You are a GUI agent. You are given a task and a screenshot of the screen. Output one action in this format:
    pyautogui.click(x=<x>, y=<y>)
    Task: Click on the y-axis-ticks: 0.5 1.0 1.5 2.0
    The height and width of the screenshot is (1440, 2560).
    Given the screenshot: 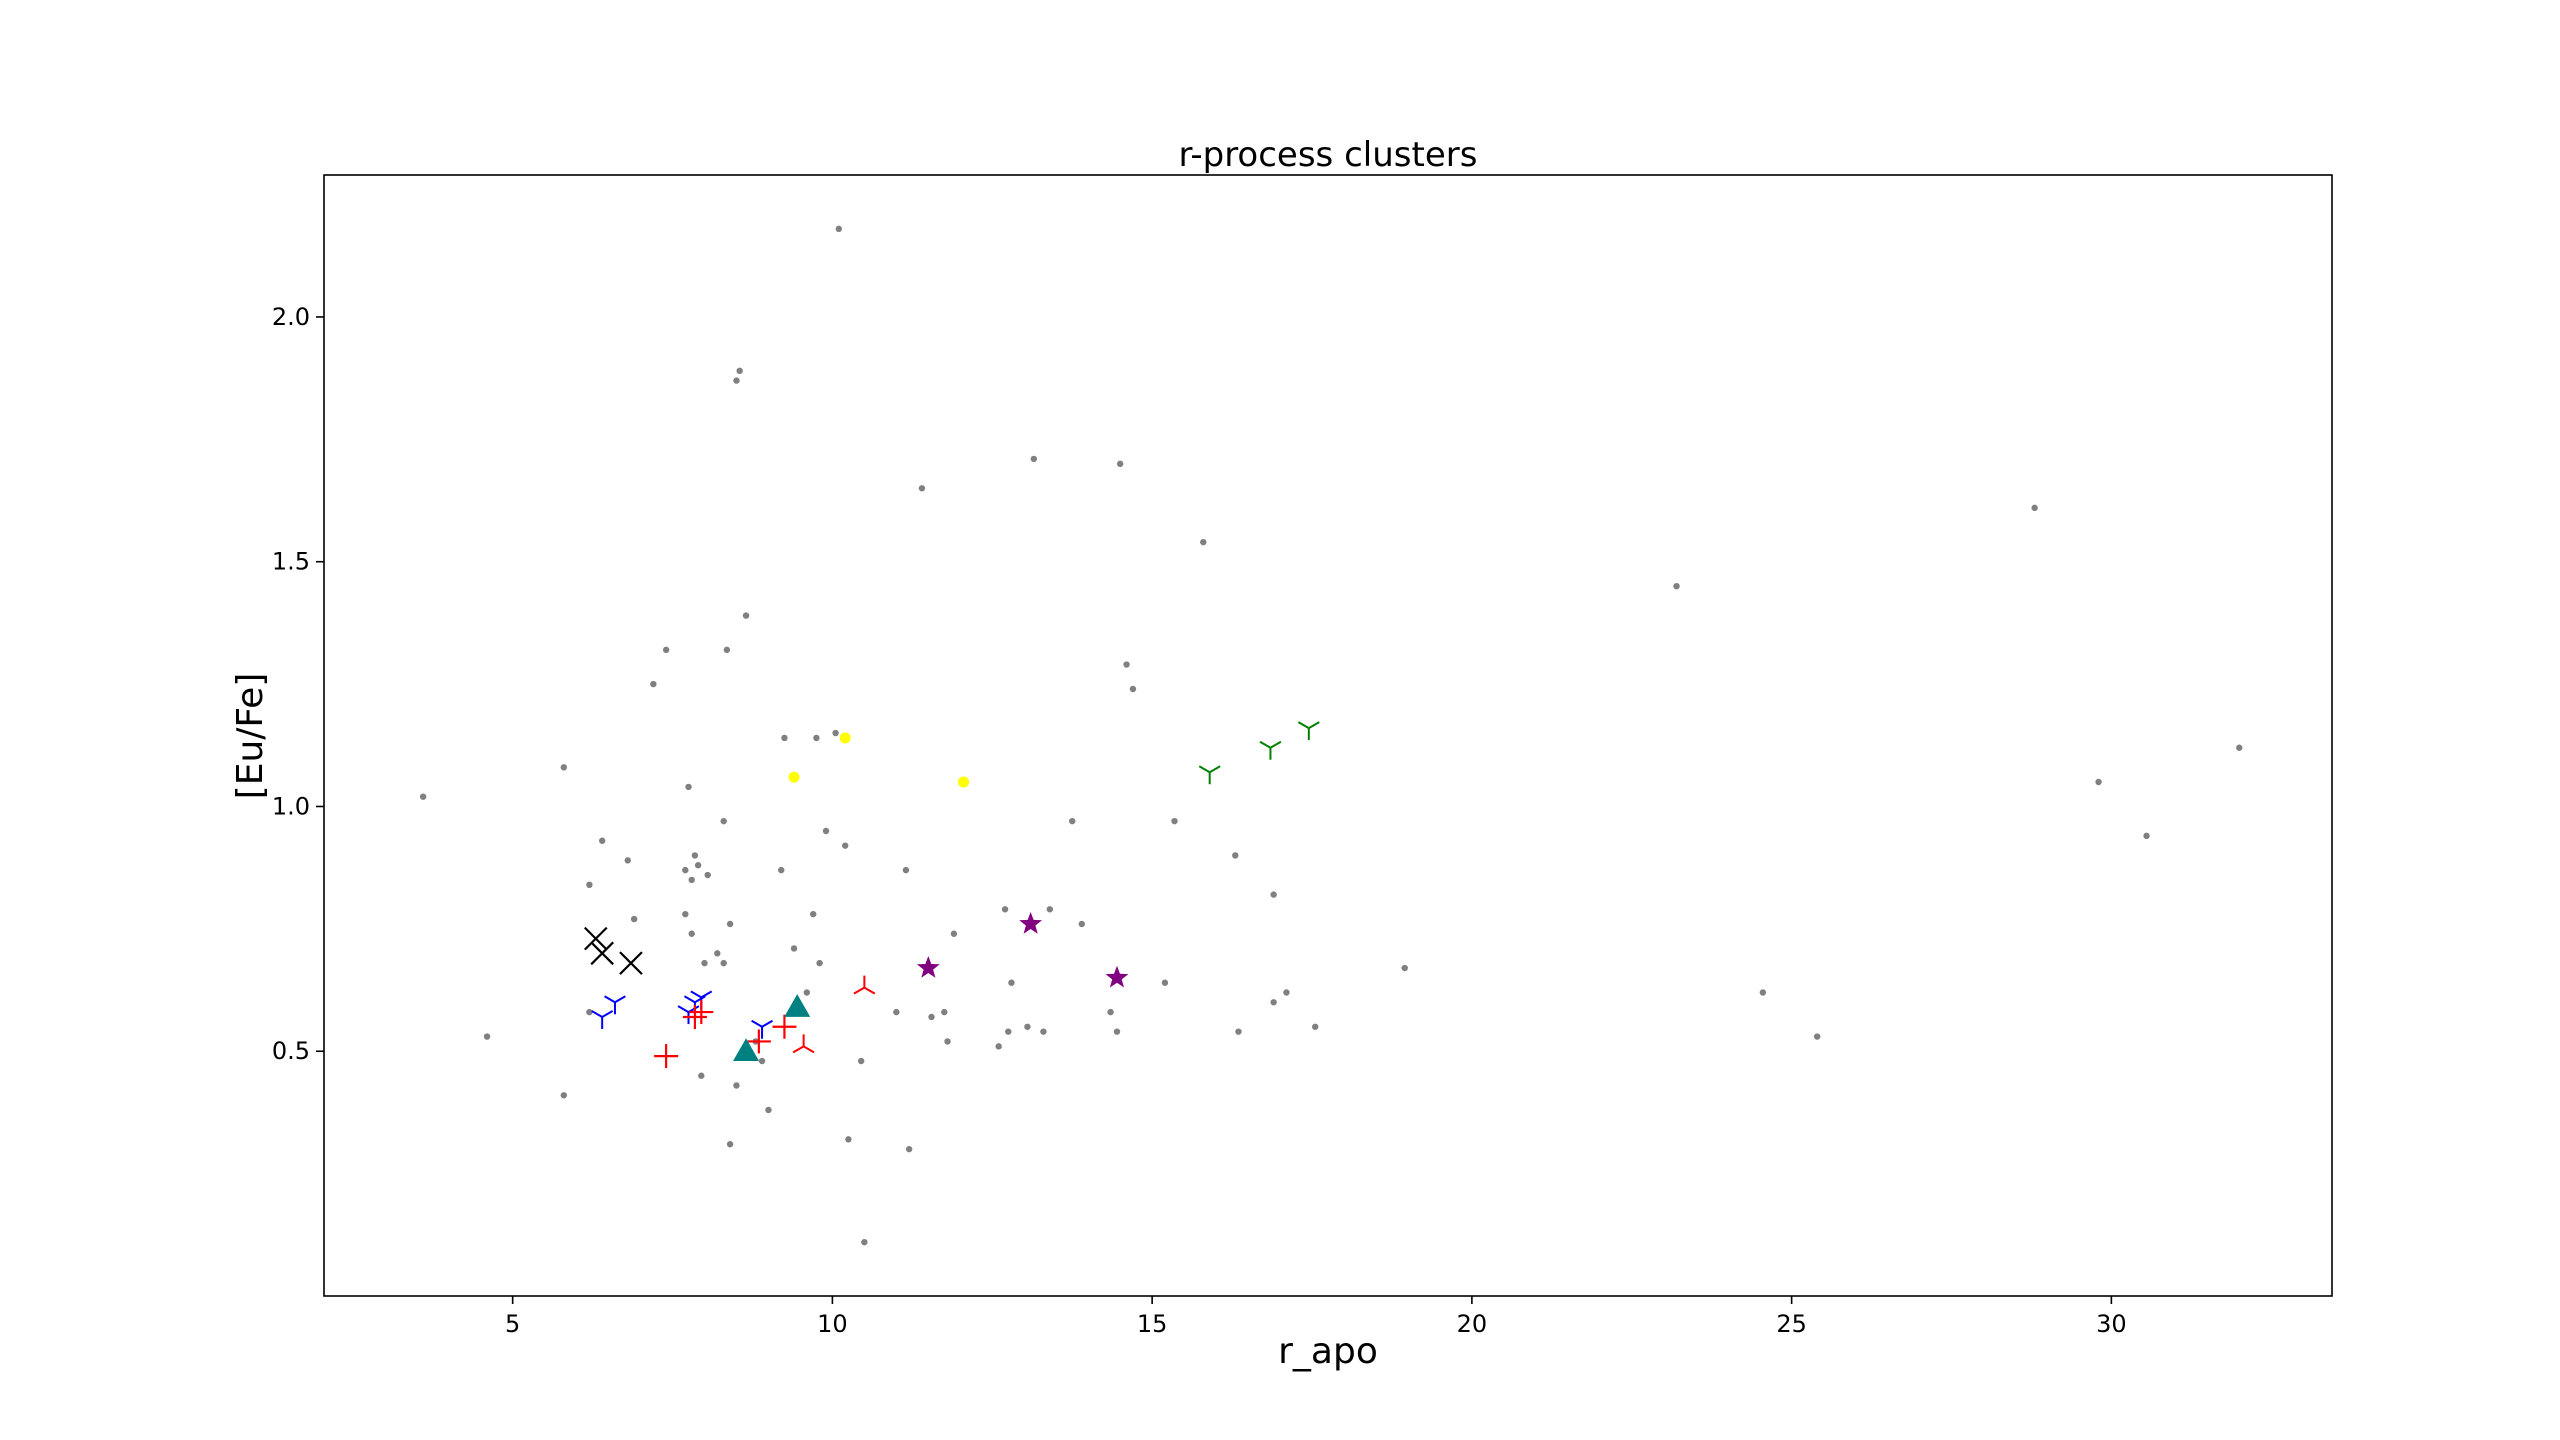 What is the action you would take?
    pyautogui.click(x=298, y=684)
    